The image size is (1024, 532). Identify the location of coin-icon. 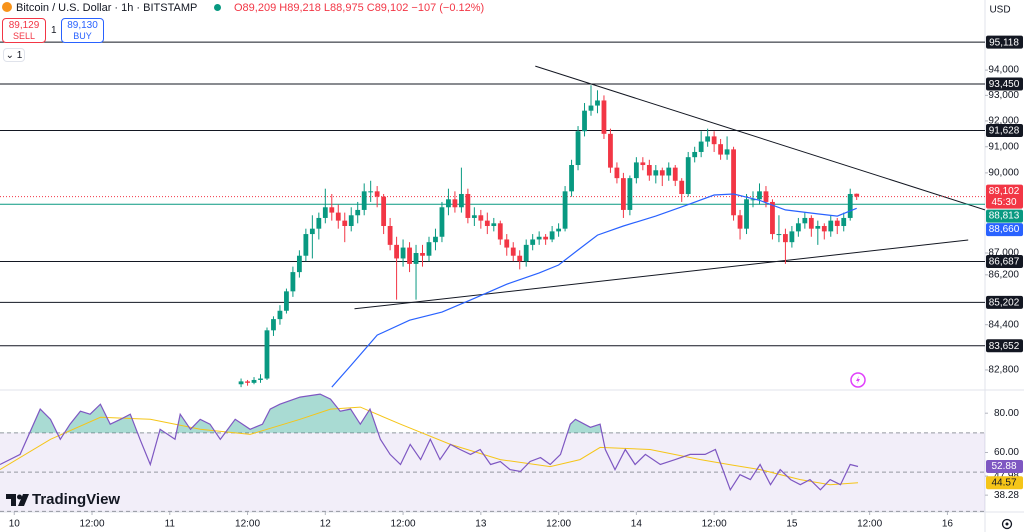
(7, 7).